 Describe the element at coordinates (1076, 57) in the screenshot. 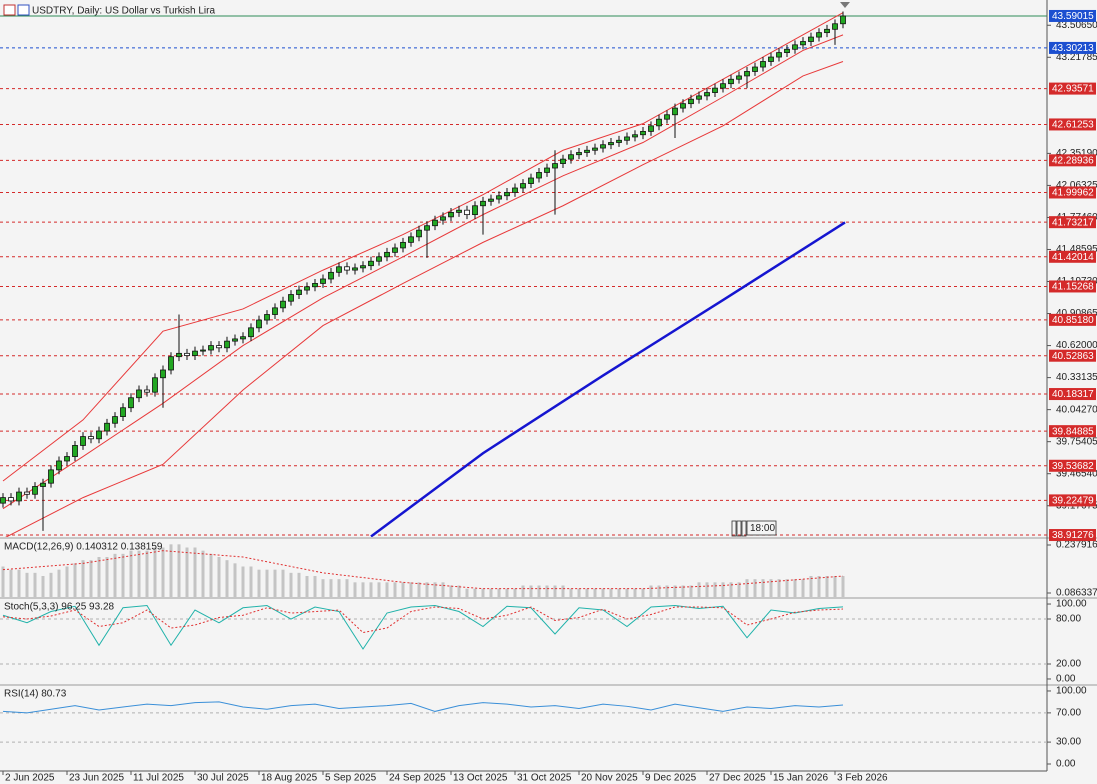

I see `y-tick-label: 43.21785` at that location.